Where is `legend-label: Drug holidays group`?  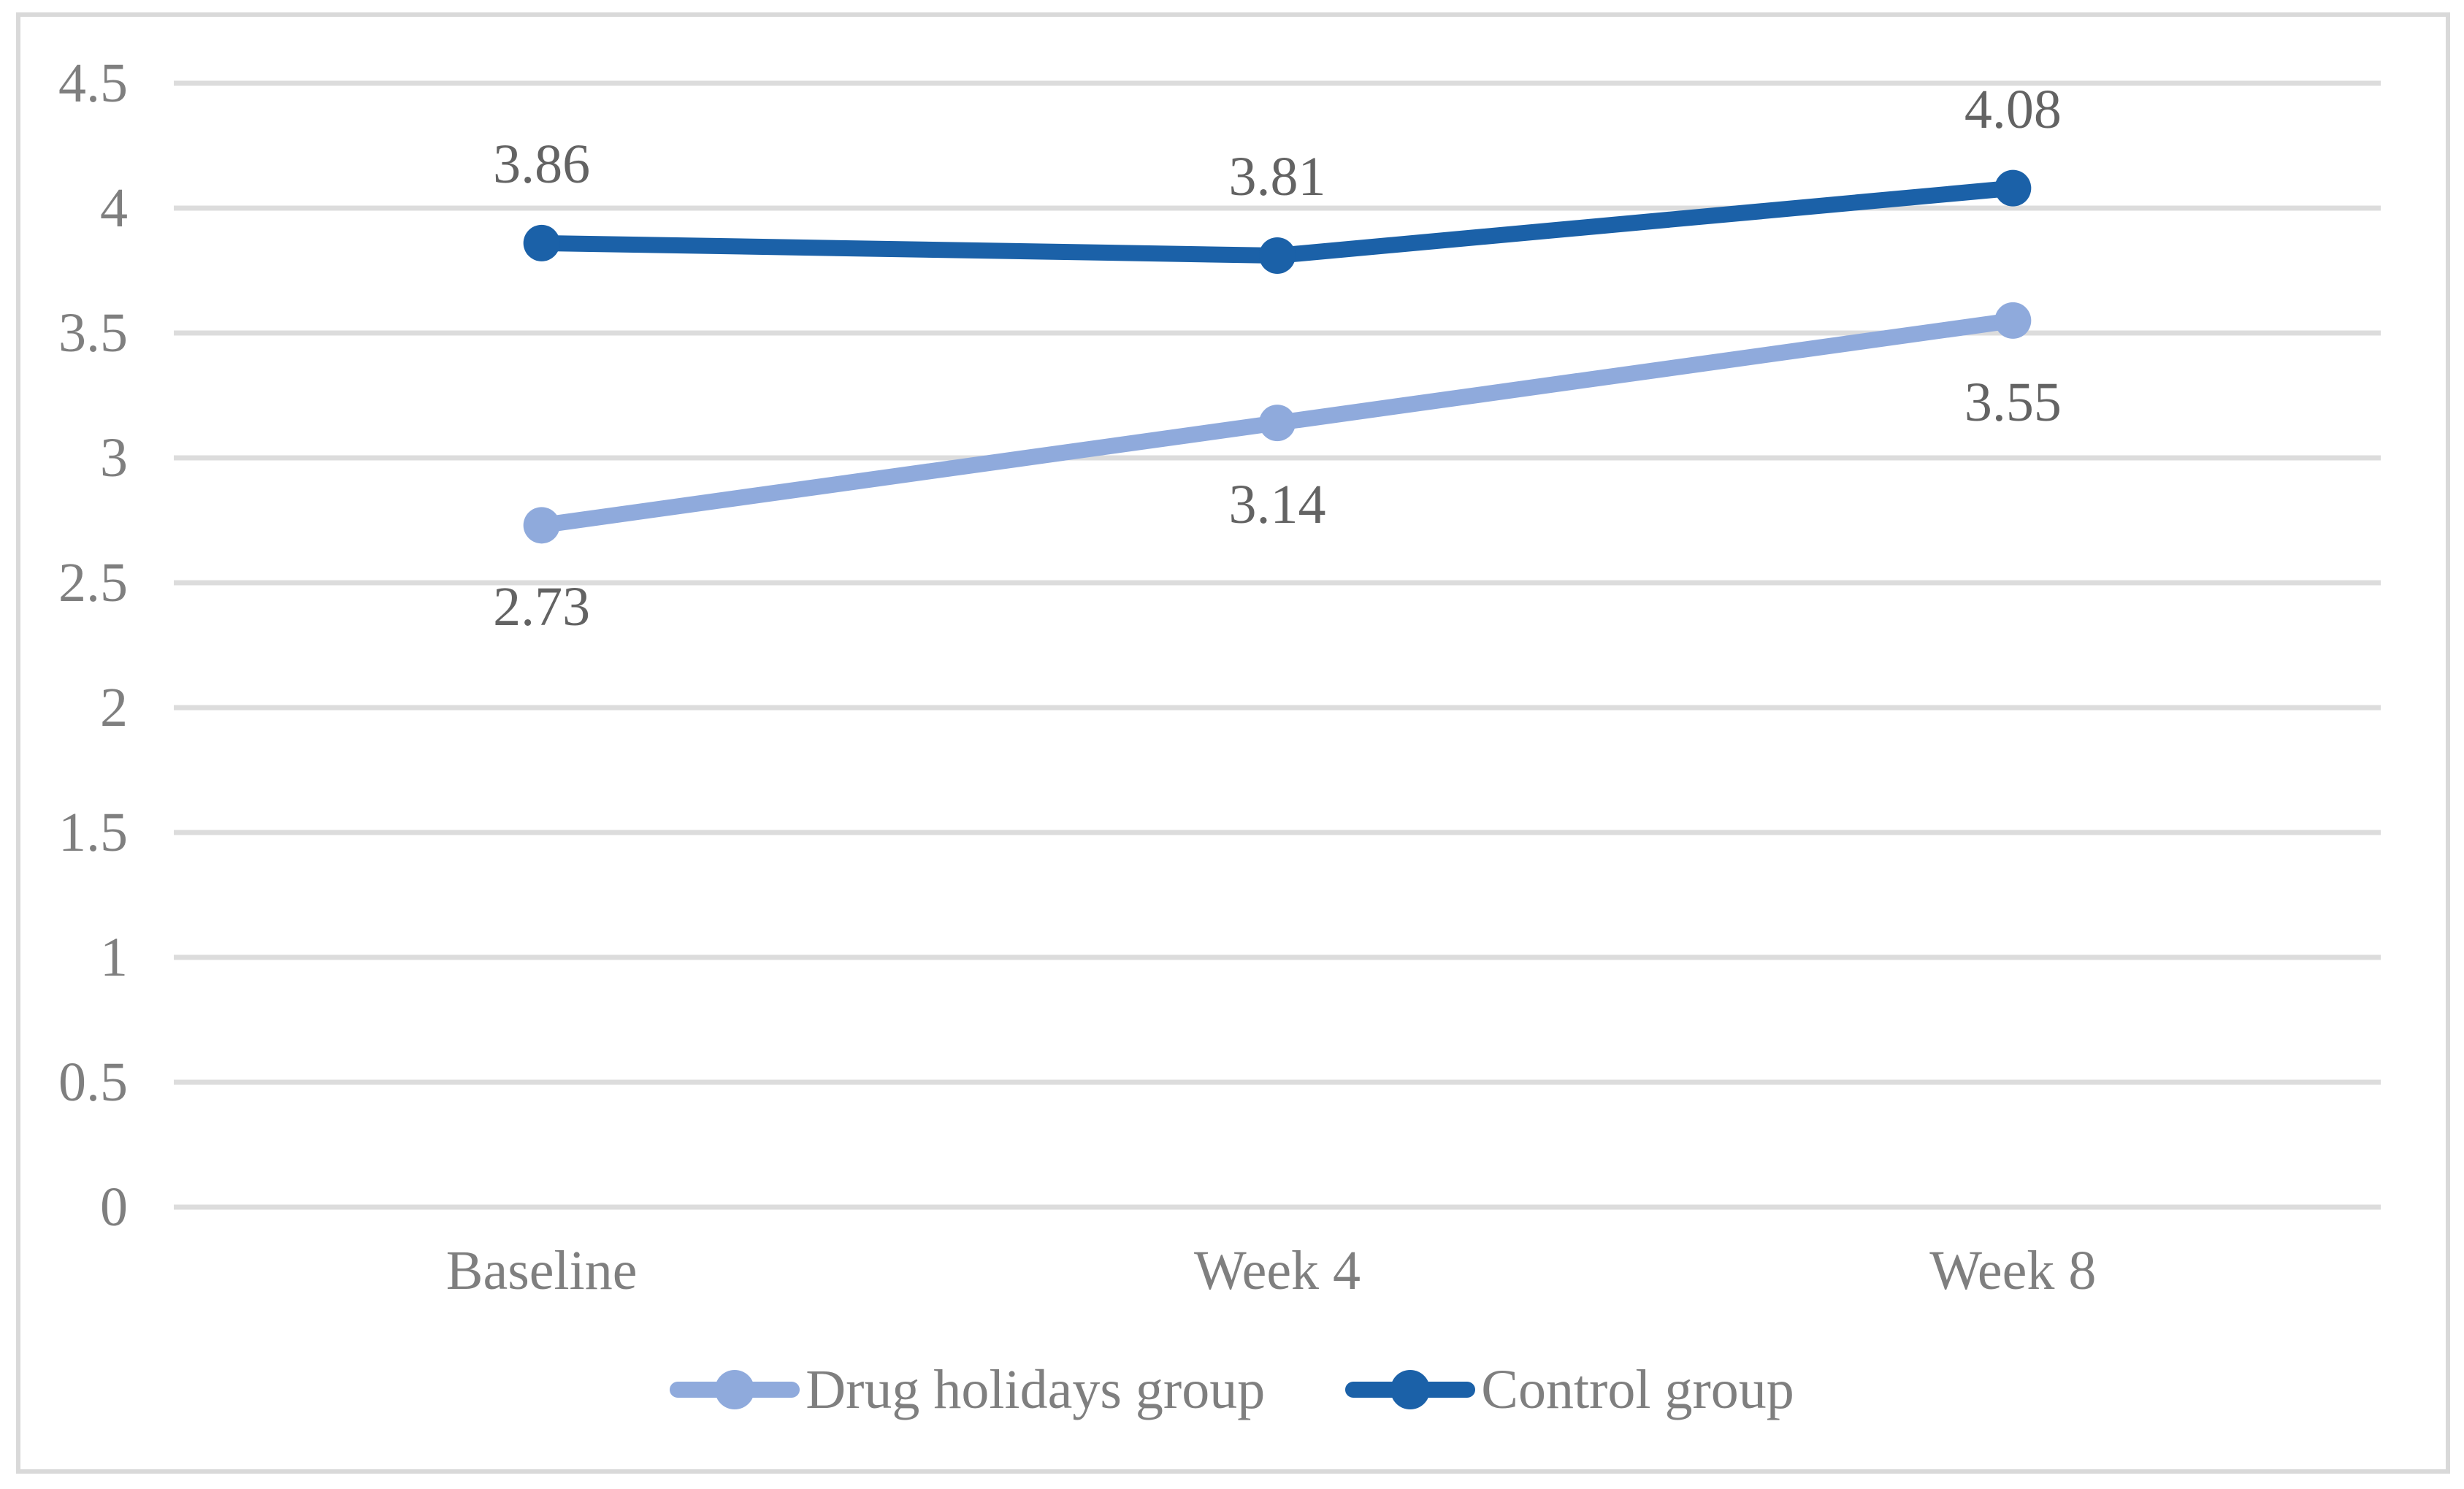 legend-label: Drug holidays group is located at coordinates (1036, 1390).